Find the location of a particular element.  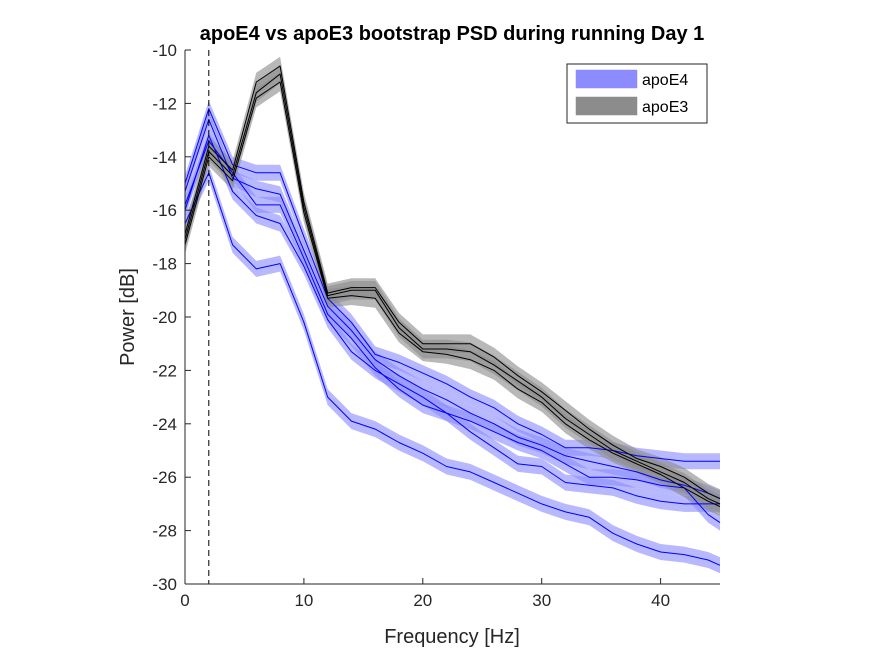

legend-label-apoe4: apoE4 is located at coordinates (665, 80).